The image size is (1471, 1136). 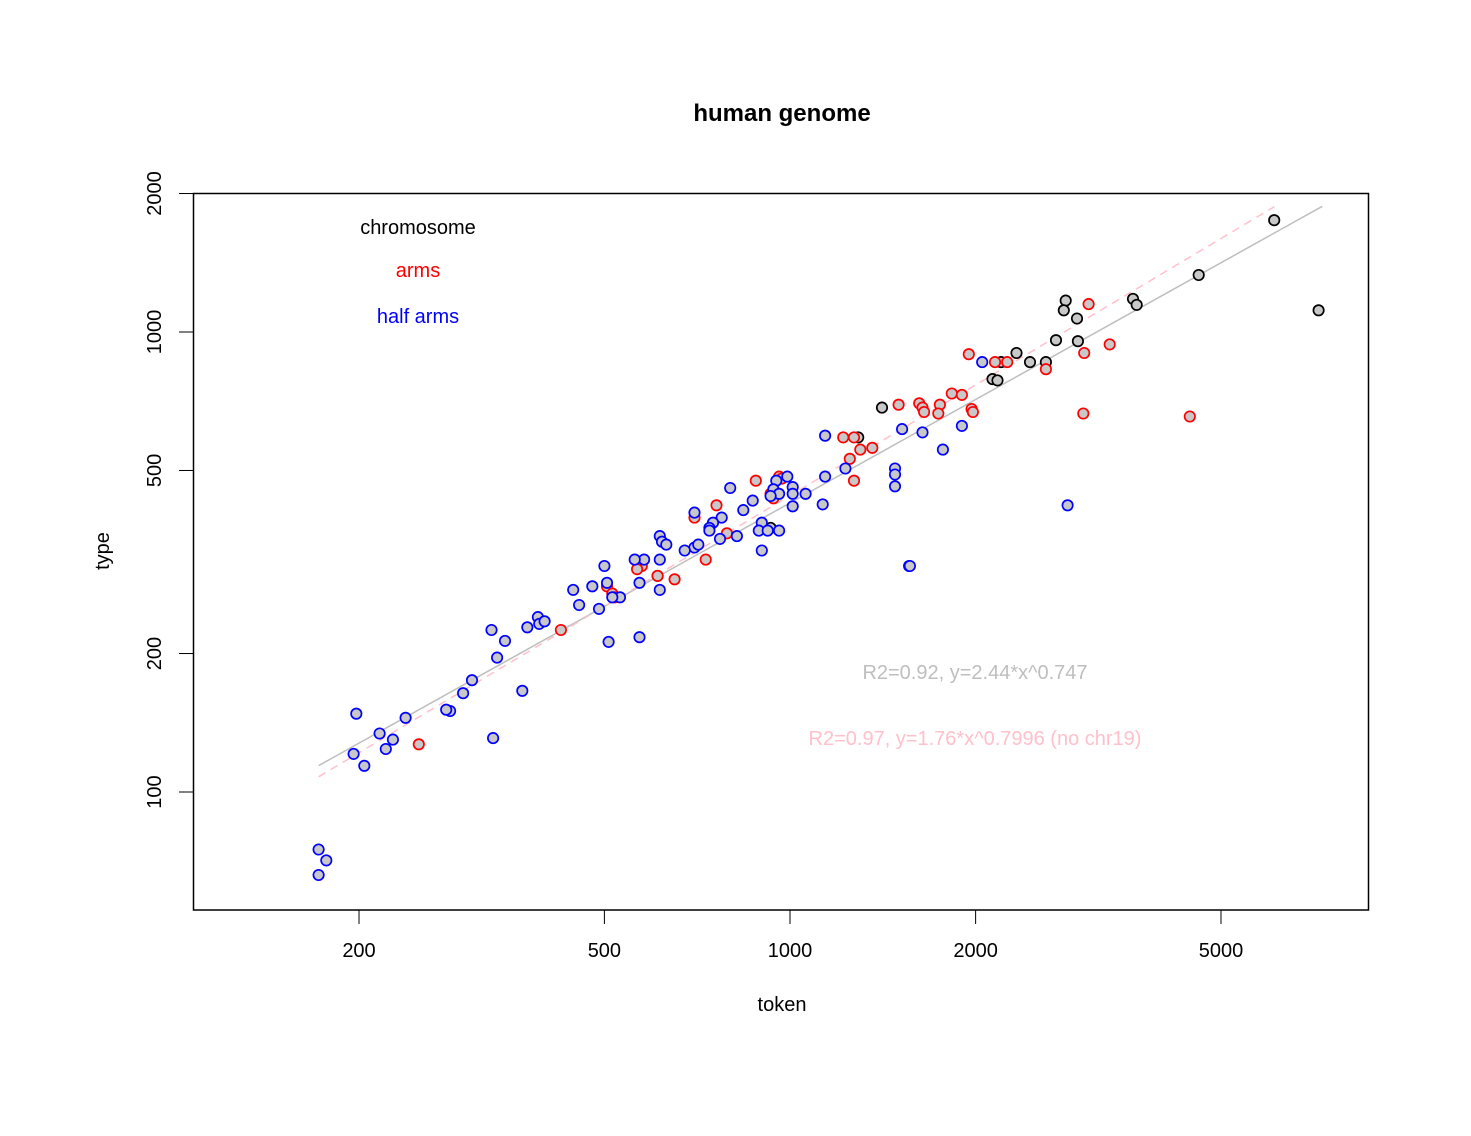 I want to click on x-tick-label: 200, so click(x=358, y=951).